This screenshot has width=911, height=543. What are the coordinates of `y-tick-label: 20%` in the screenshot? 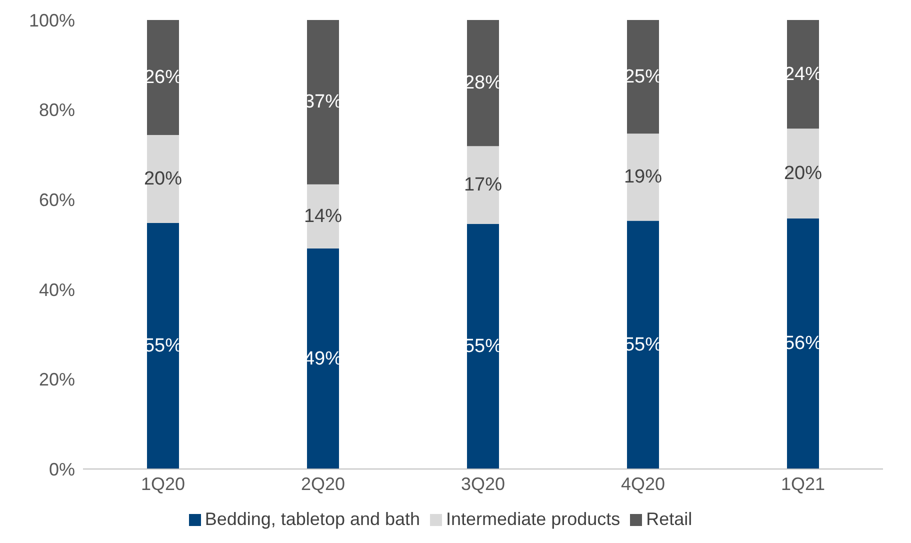 It's located at (56, 380).